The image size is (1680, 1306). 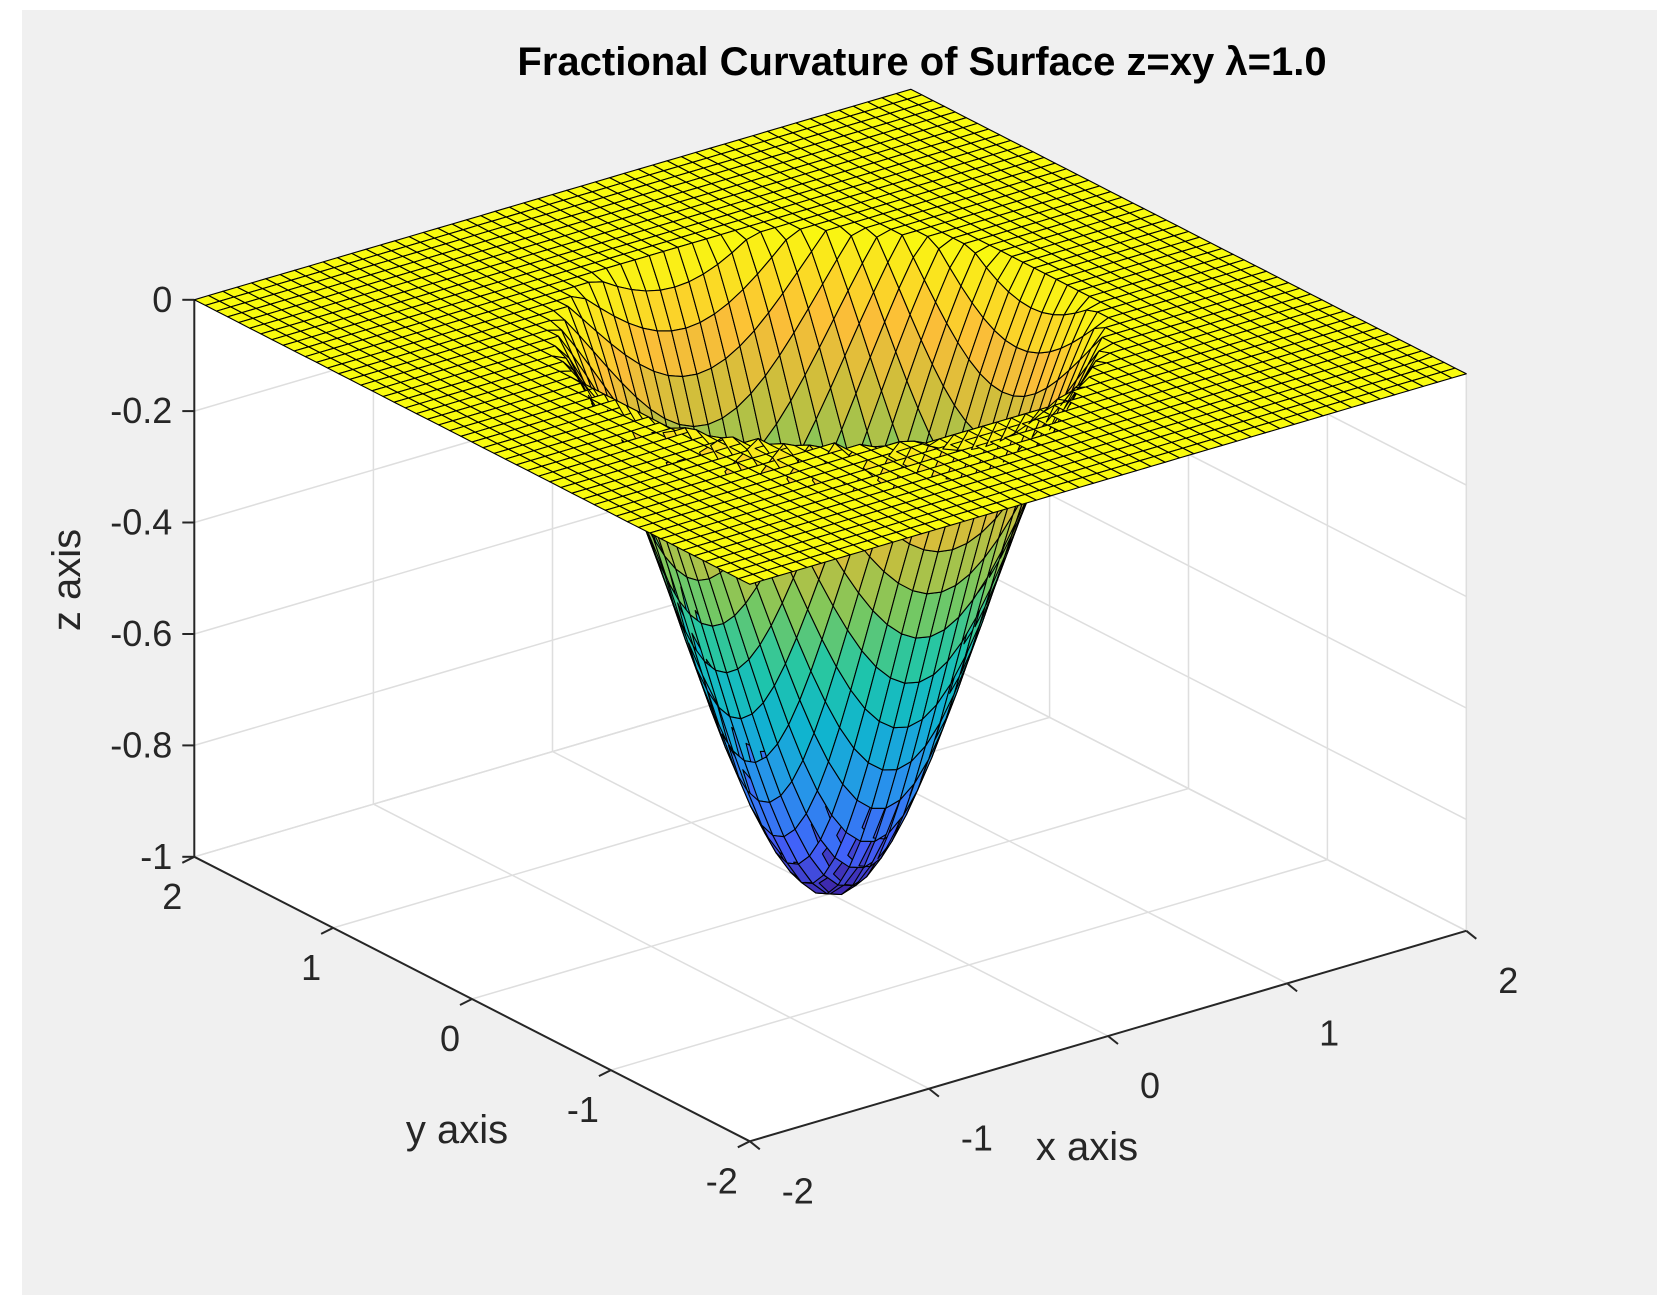 What do you see at coordinates (457, 1130) in the screenshot?
I see `y-axis-label: y axis` at bounding box center [457, 1130].